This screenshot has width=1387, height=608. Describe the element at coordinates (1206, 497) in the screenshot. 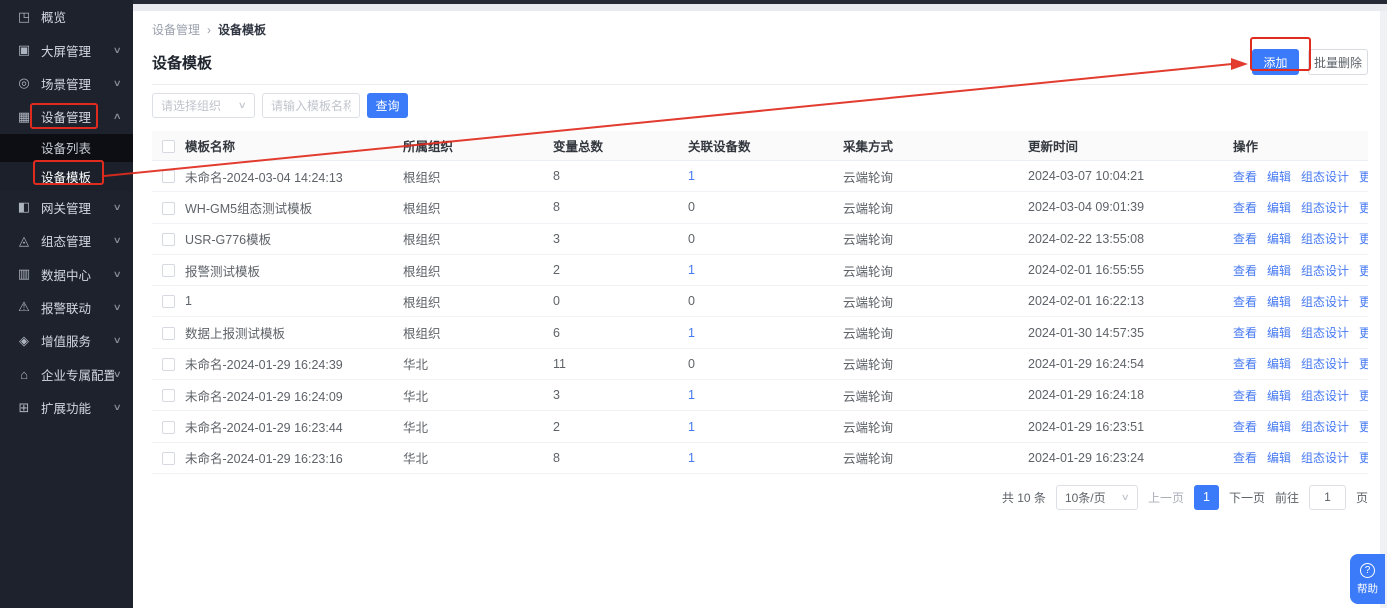

I see `current-page-button: 1` at that location.